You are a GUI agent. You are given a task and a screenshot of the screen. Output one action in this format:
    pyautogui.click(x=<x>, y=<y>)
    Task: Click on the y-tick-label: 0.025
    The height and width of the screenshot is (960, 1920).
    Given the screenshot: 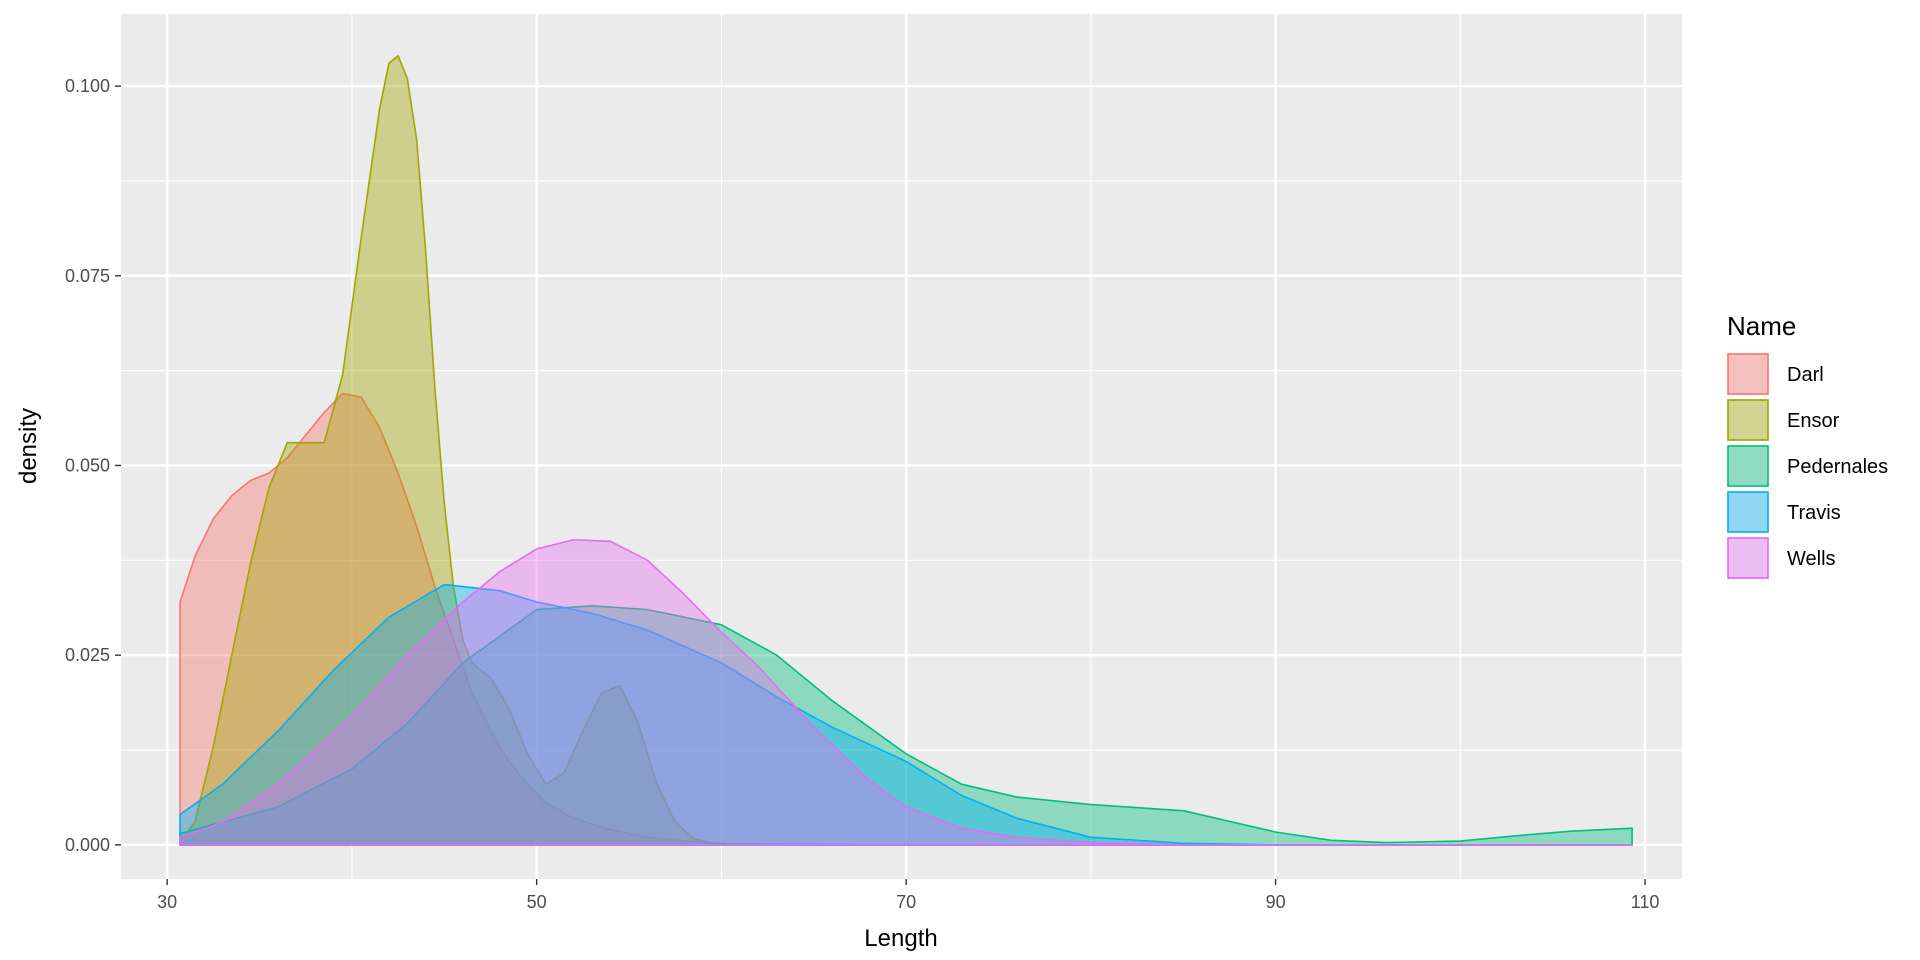 What is the action you would take?
    pyautogui.click(x=87, y=655)
    